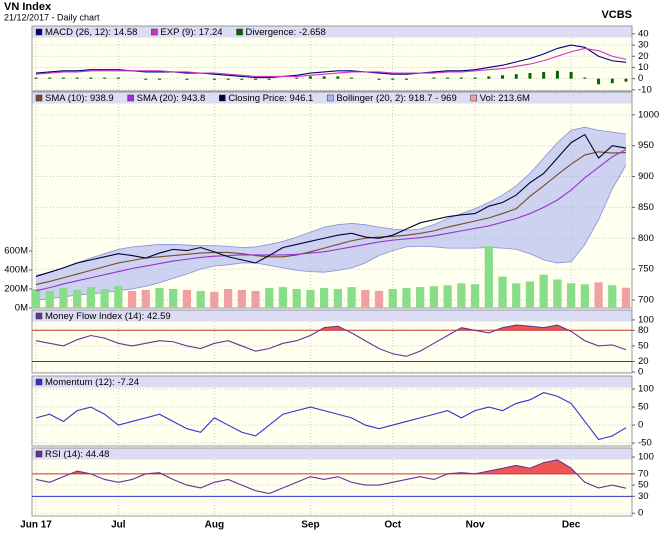 This screenshot has width=660, height=537. What do you see at coordinates (286, 32) in the screenshot?
I see `legend-label: Divergence: -2.658` at bounding box center [286, 32].